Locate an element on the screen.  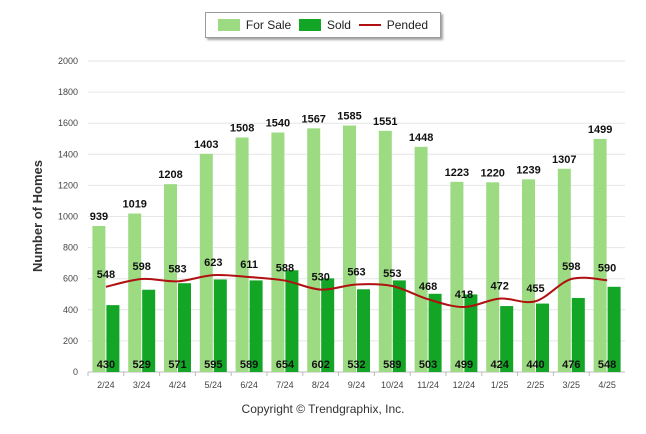
for-sale-swatch is located at coordinates (228, 25).